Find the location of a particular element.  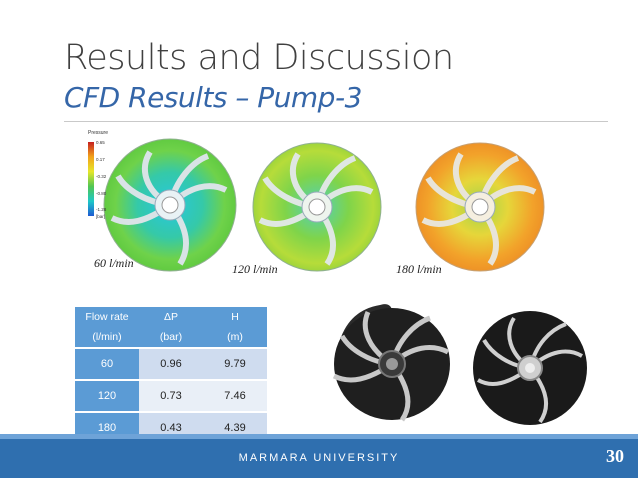

legend-tick: -0.80 is located at coordinates (101, 193).